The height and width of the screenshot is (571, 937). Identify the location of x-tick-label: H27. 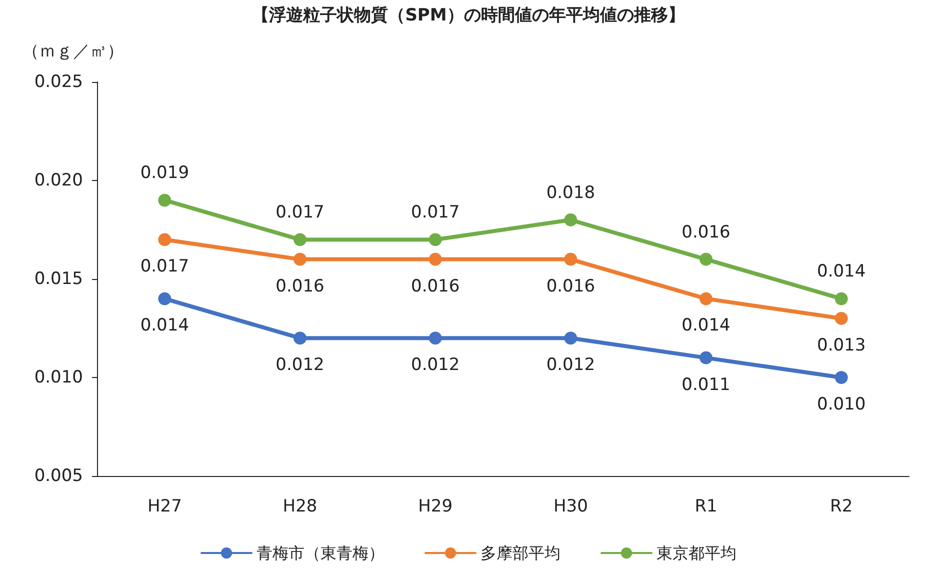
(164, 506).